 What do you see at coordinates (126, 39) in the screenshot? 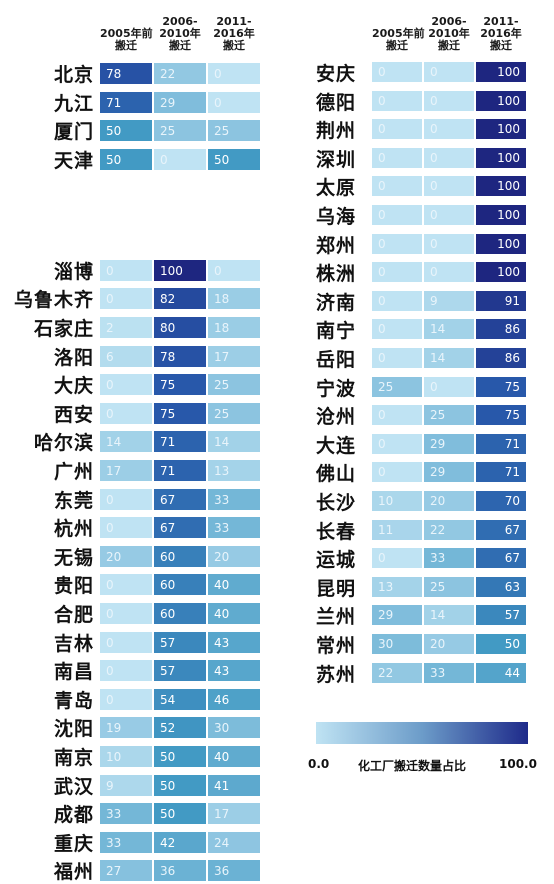
I see `left-column-header-1: 2005年前 搬迁` at bounding box center [126, 39].